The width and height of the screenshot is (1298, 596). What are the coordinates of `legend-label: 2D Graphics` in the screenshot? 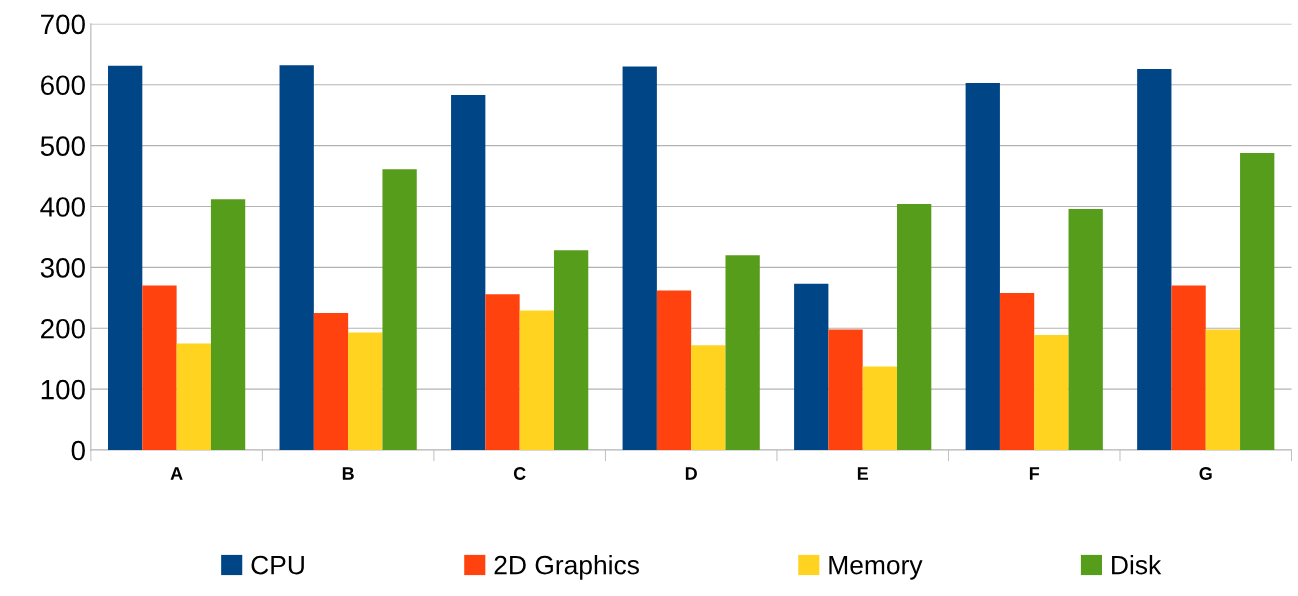 It's located at (566, 567).